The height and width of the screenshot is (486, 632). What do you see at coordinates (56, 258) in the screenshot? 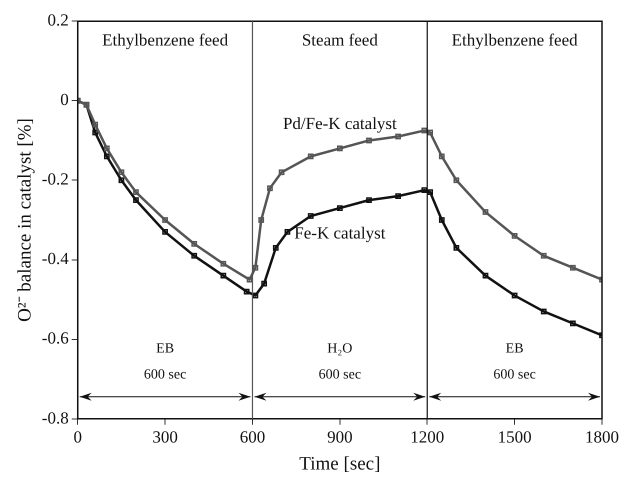
I see `y-tick-label: -0.4` at bounding box center [56, 258].